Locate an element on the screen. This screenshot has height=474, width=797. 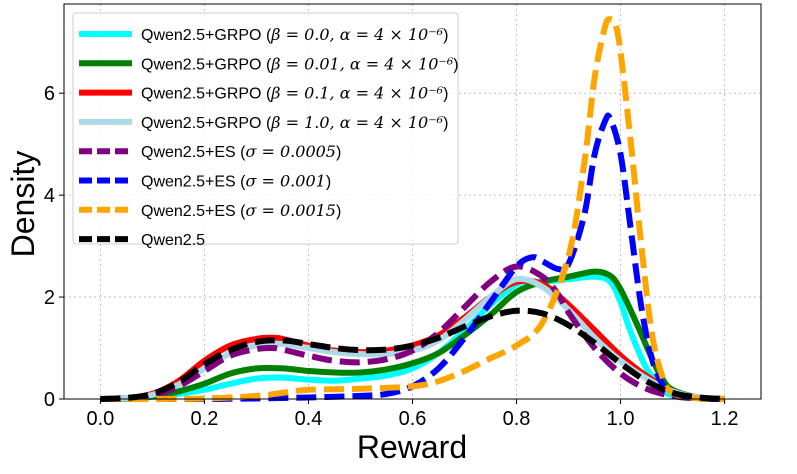
x-tick-label: 0.4 is located at coordinates (309, 419).